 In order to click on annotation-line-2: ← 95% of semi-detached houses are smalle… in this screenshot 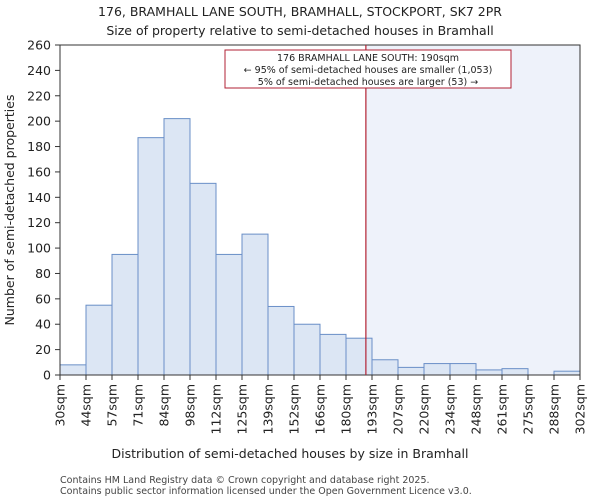, I will do `click(368, 70)`.